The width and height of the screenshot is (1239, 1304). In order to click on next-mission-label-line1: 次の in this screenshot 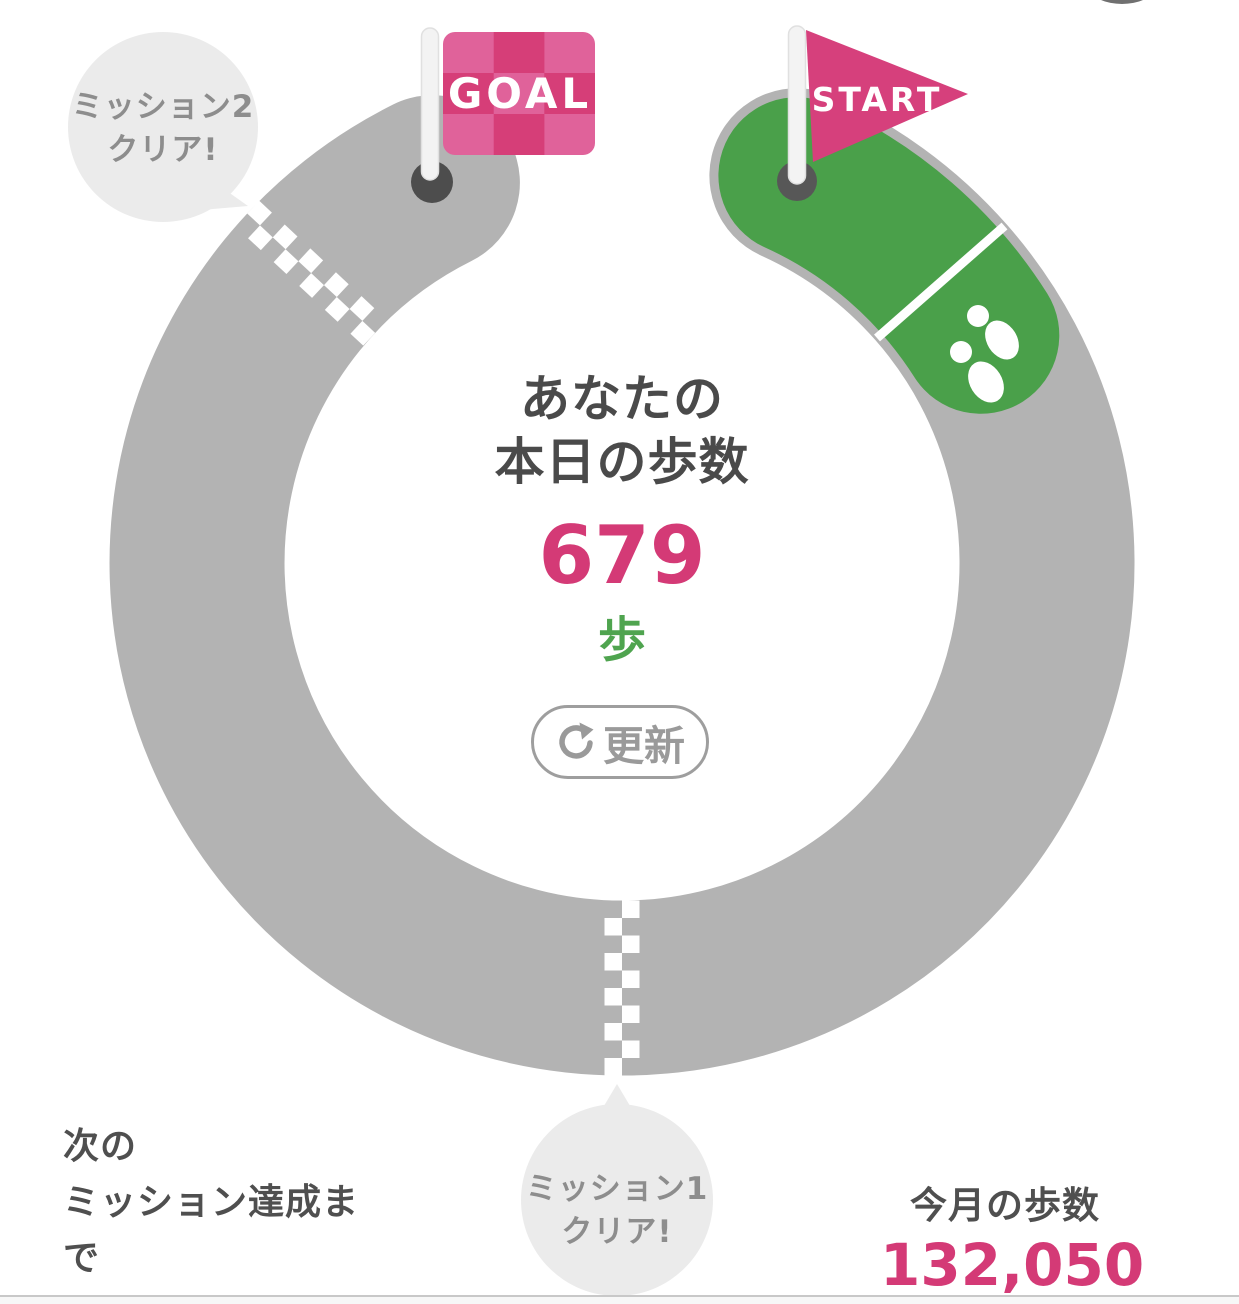, I will do `click(100, 1146)`.